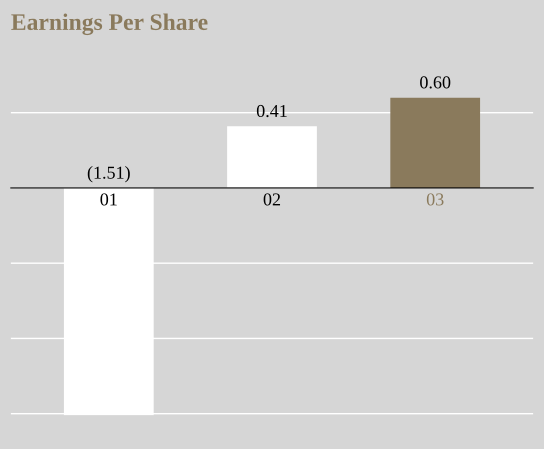 The width and height of the screenshot is (544, 449). Describe the element at coordinates (272, 199) in the screenshot. I see `x-tick-label: 02` at that location.